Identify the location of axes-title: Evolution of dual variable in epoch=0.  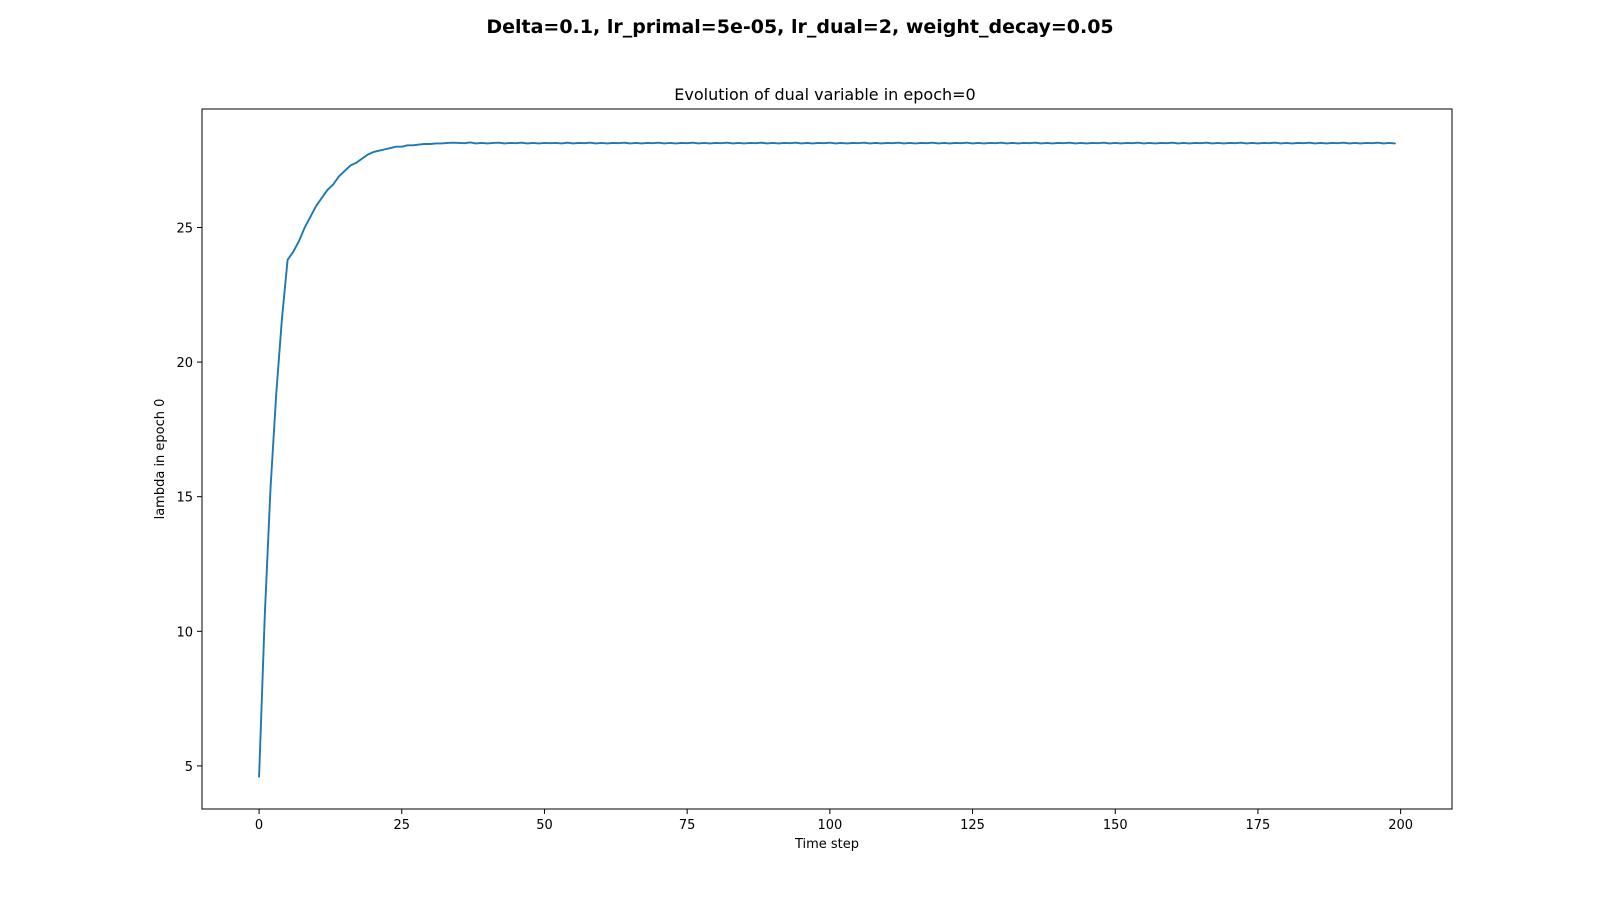
(824, 94).